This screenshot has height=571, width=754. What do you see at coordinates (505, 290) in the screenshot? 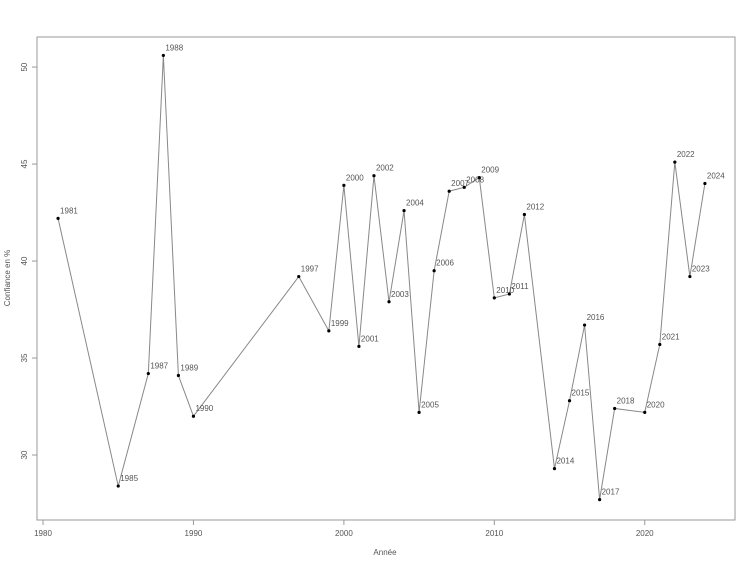
I see `point-label: 2010` at bounding box center [505, 290].